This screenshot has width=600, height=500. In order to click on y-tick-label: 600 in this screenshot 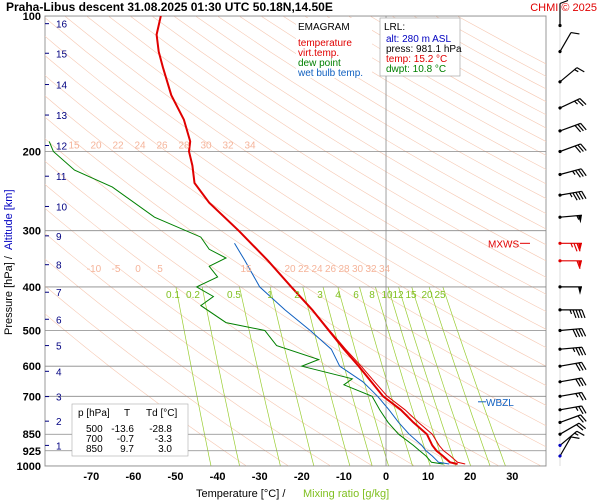, I will do `click(32, 367)`.